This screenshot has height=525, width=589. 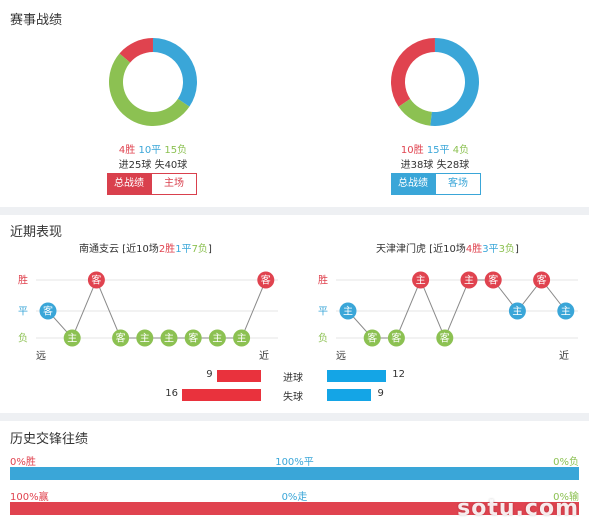 I want to click on loss-slice, so click(x=415, y=112).